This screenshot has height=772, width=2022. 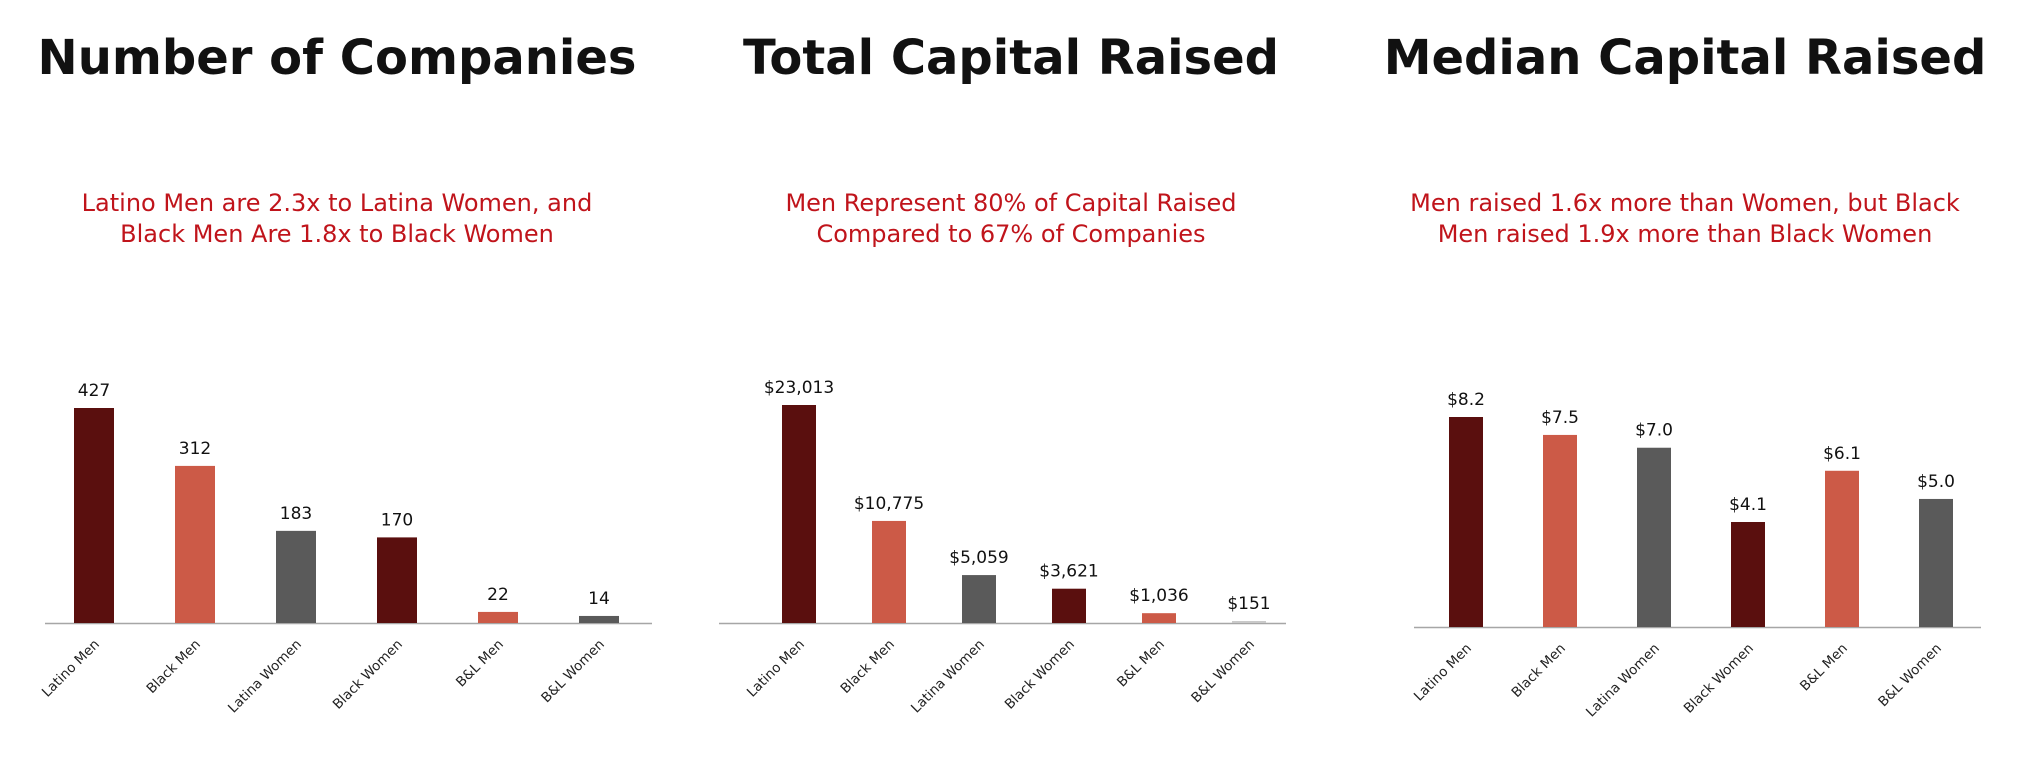 I want to click on chart-subtitle-line: Black Men Are 1.8x to Black Women, so click(x=337, y=234).